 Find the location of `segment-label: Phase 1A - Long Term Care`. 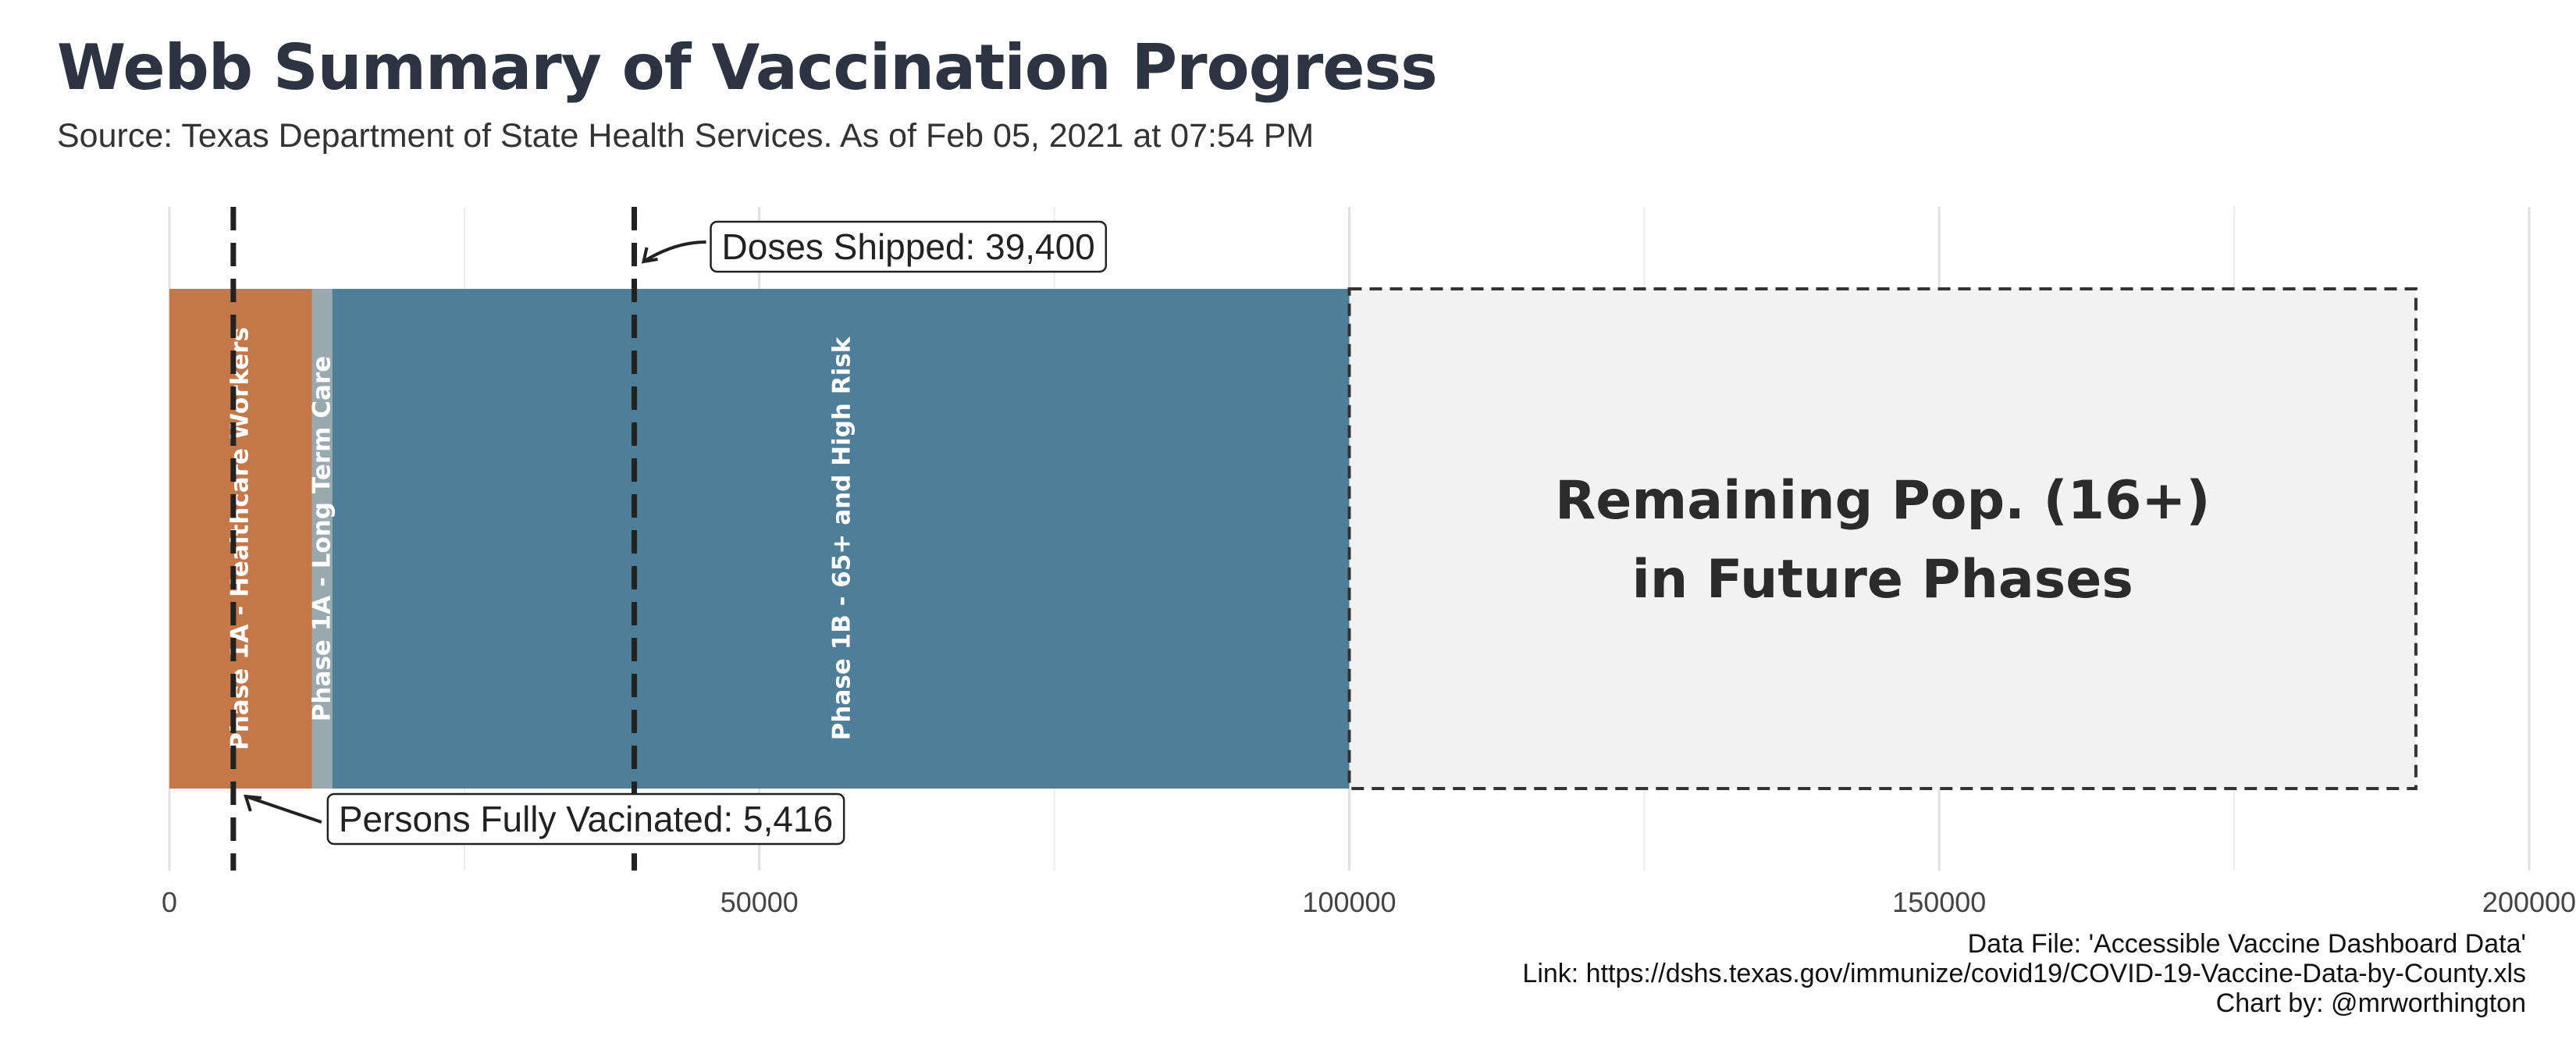

segment-label: Phase 1A - Long Term Care is located at coordinates (322, 539).